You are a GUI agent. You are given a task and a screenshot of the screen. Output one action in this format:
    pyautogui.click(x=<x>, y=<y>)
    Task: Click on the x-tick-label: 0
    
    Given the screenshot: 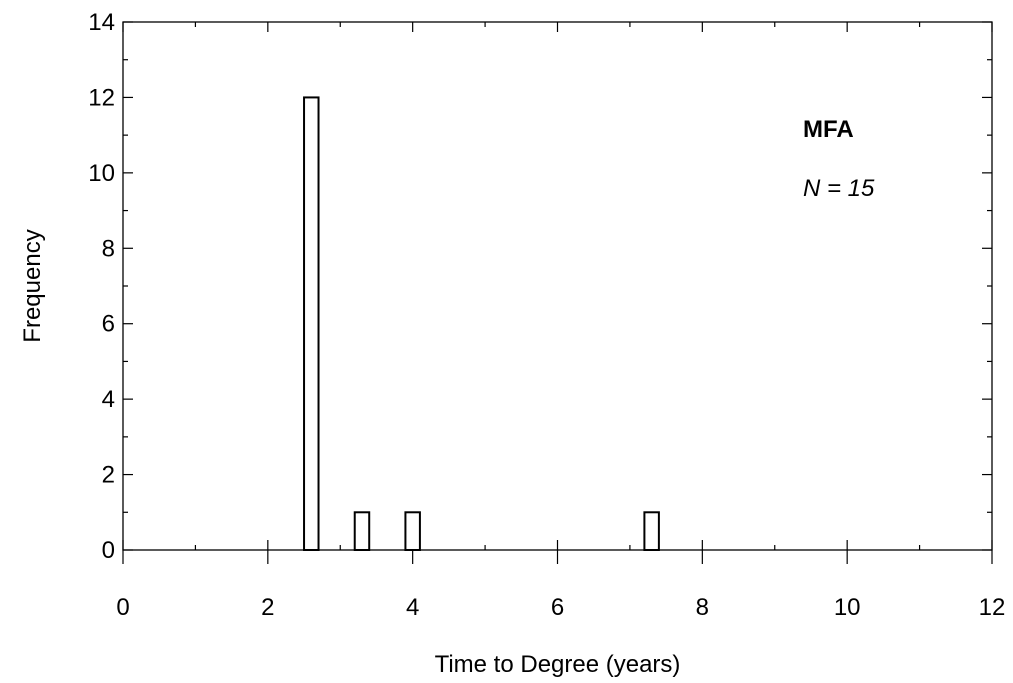 What is the action you would take?
    pyautogui.click(x=122, y=607)
    